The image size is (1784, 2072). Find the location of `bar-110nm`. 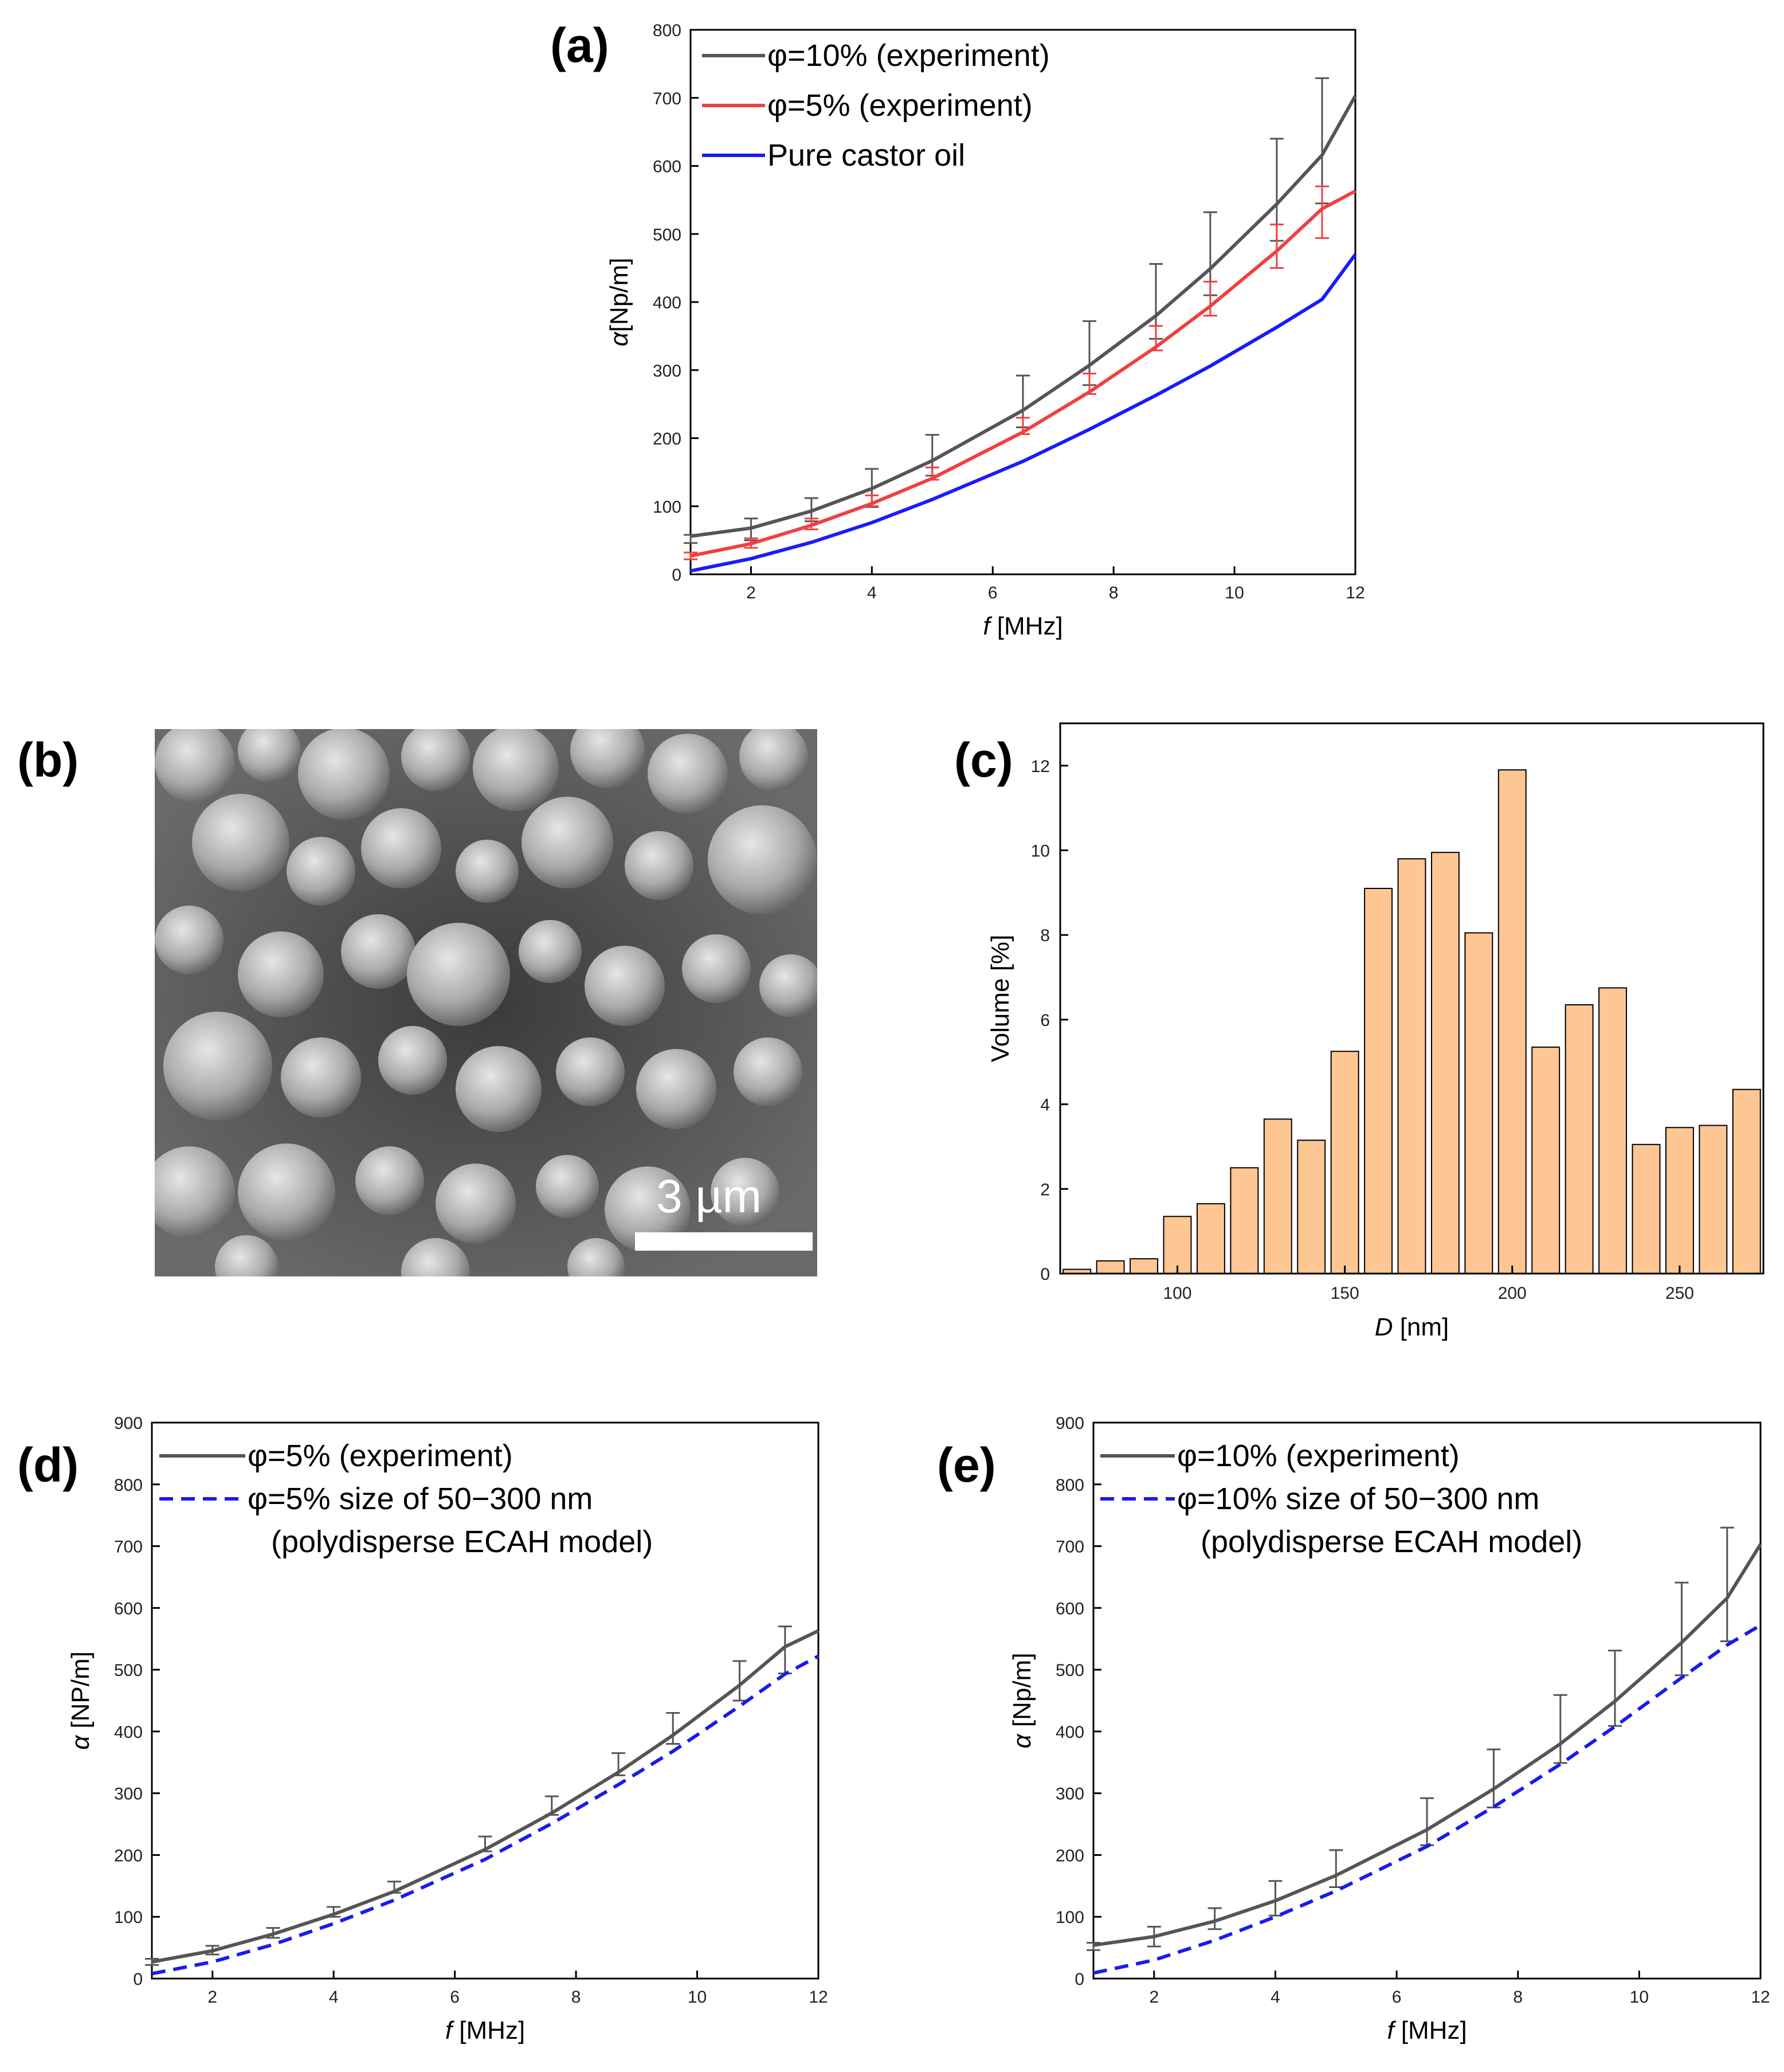

bar-110nm is located at coordinates (1210, 1238).